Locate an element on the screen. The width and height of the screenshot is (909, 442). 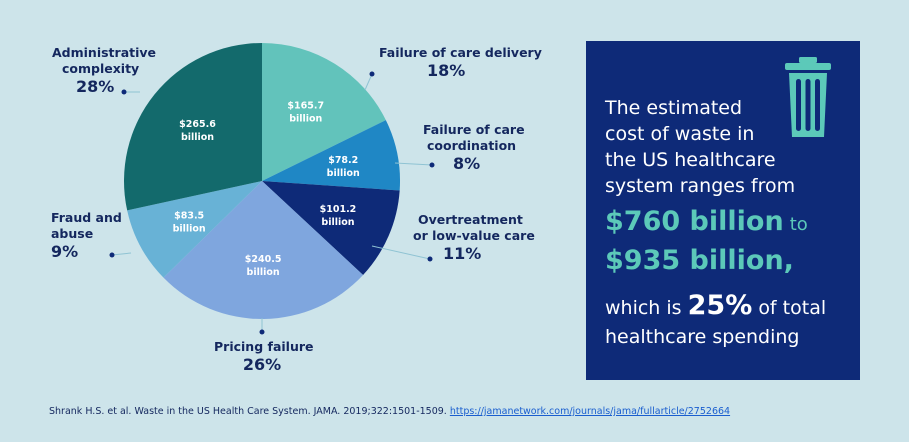
amount-high: $935 billion is located at coordinates (694, 260).